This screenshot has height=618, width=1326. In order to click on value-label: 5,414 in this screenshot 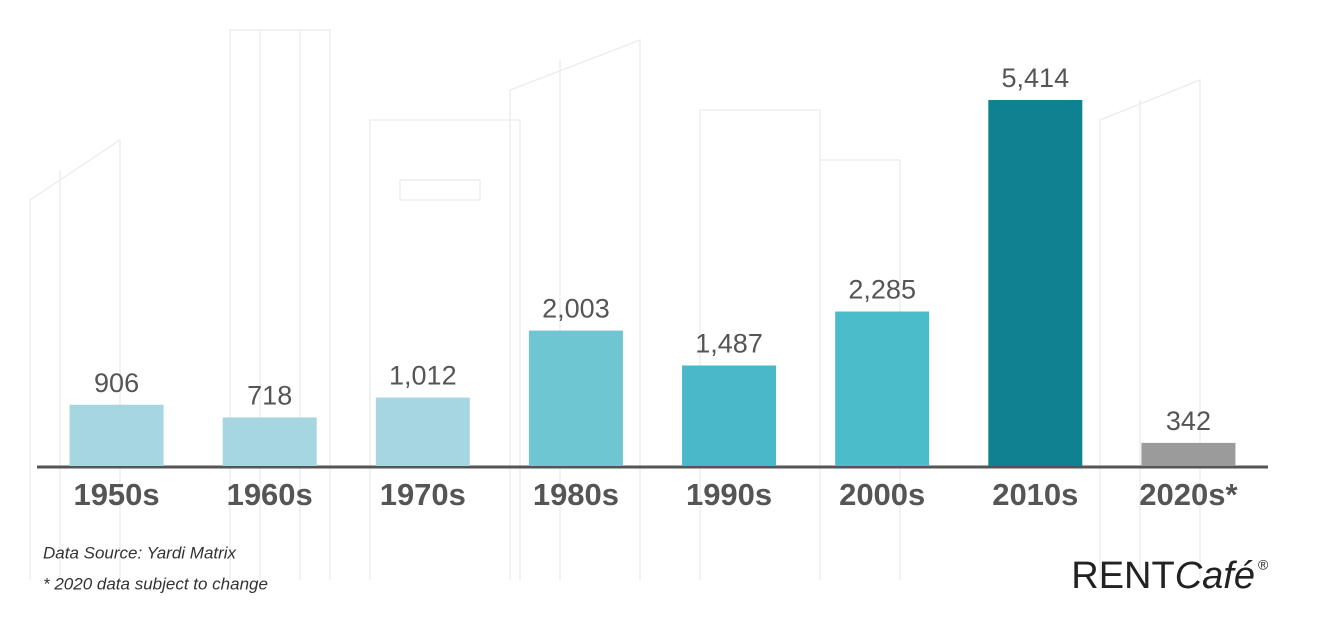, I will do `click(1036, 78)`.